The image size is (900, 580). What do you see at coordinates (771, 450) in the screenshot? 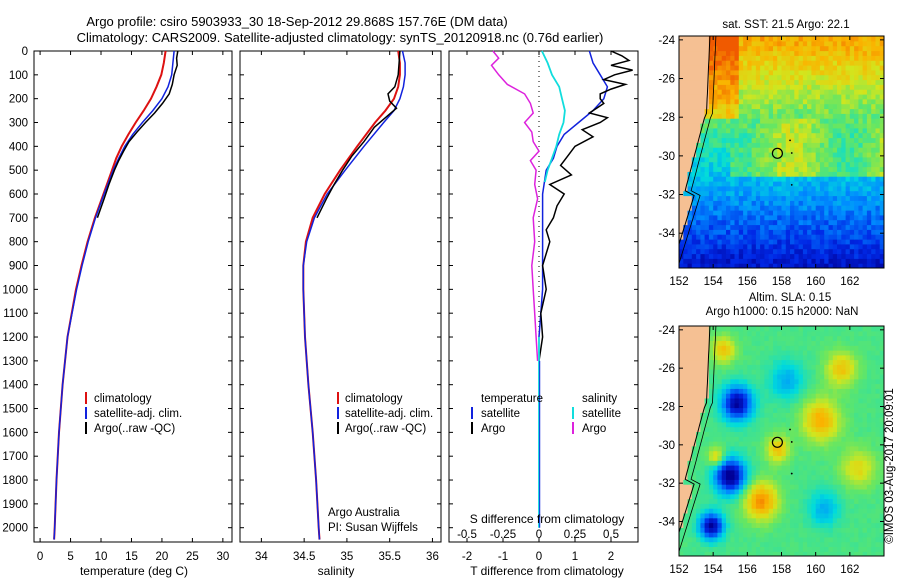
I see `sla-map-axes: 152 154 156 158 160 162-24-26-28-30-32-34` at bounding box center [771, 450].